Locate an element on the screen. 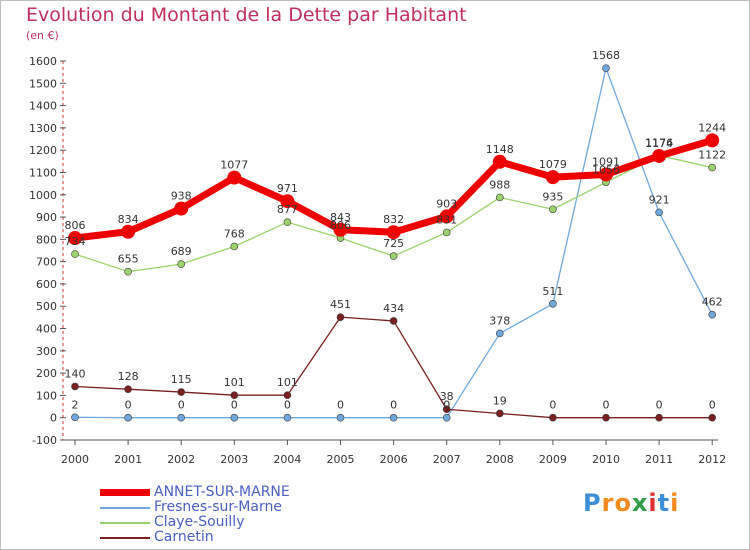 Image resolution: width=750 pixels, height=550 pixels. logo-letter: x is located at coordinates (640, 503).